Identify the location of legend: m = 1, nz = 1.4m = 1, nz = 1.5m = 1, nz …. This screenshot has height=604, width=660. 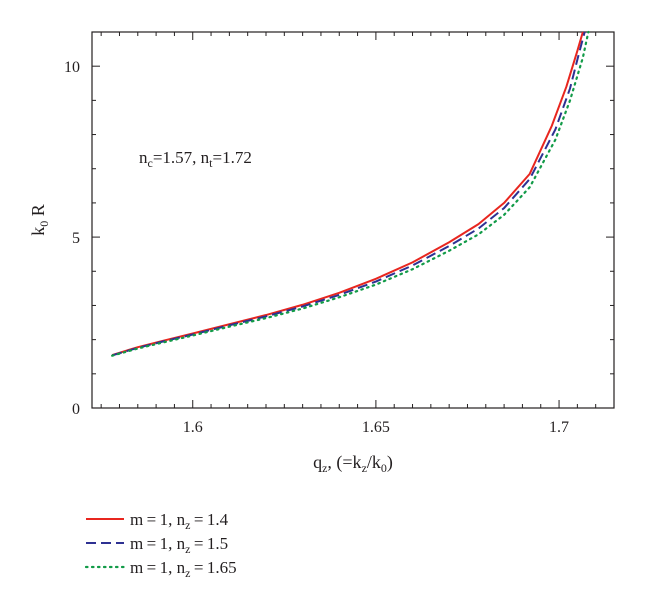
(160, 545).